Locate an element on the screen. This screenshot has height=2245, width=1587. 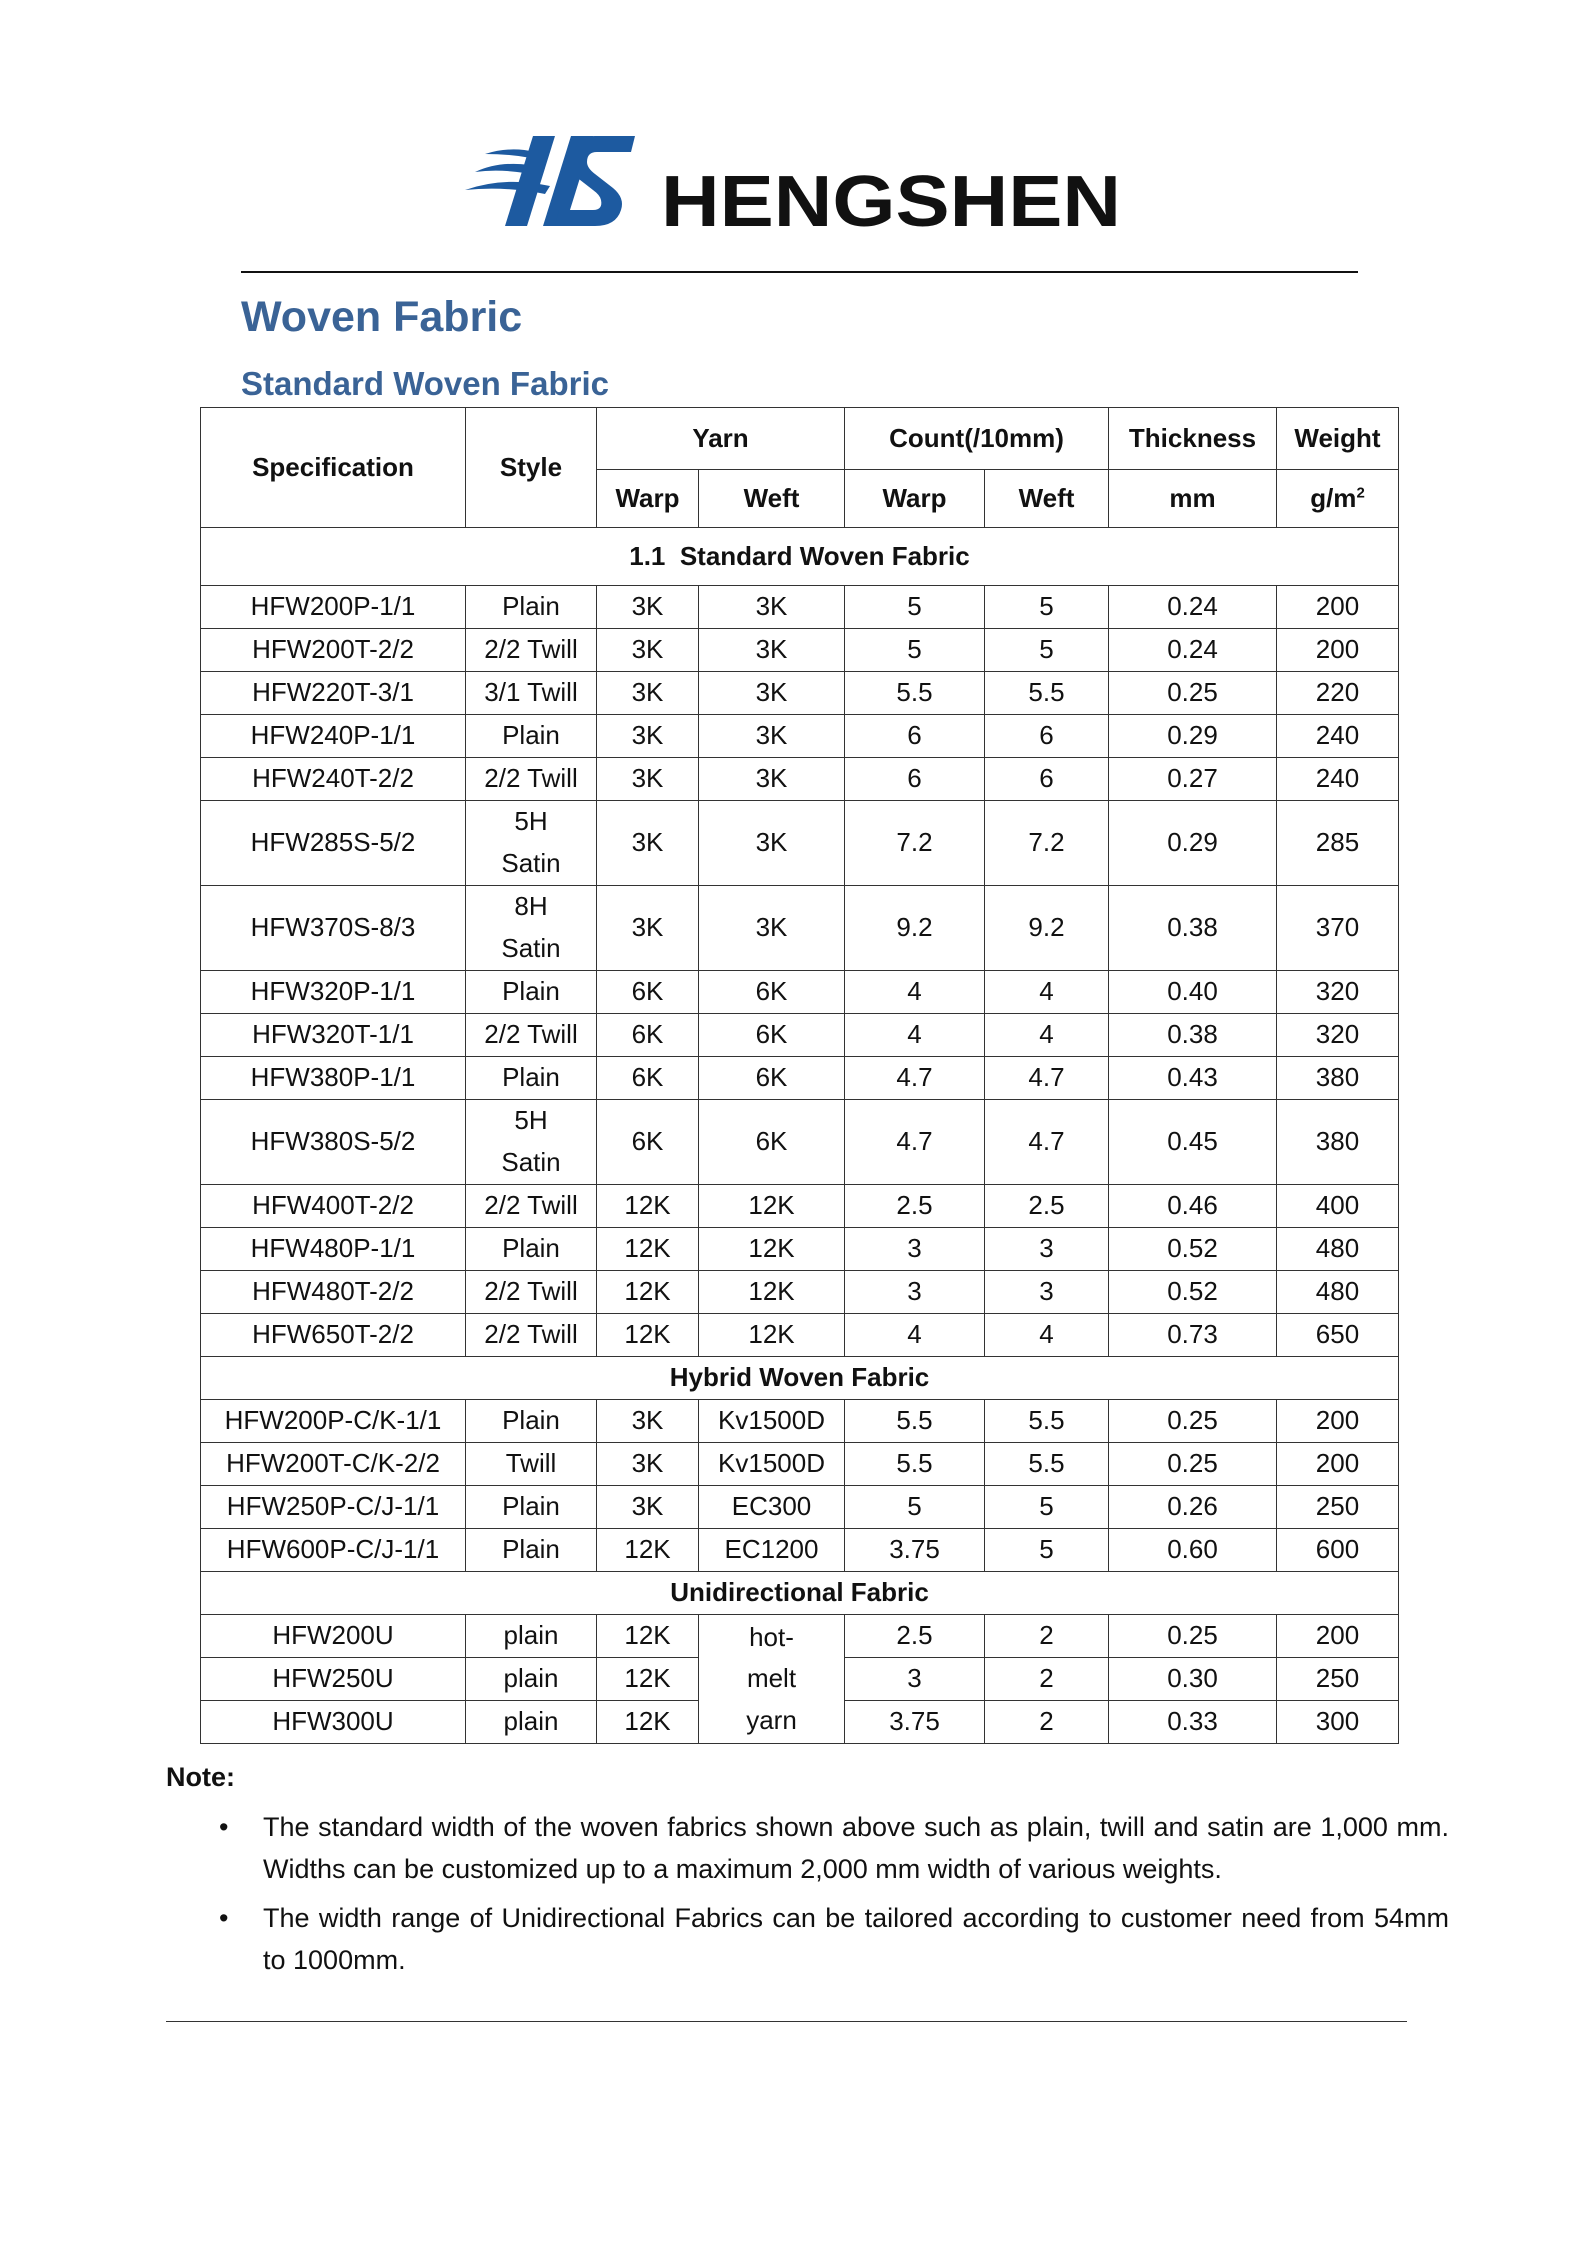
cell-spec: HFW200T-2/2 is located at coordinates (333, 650).